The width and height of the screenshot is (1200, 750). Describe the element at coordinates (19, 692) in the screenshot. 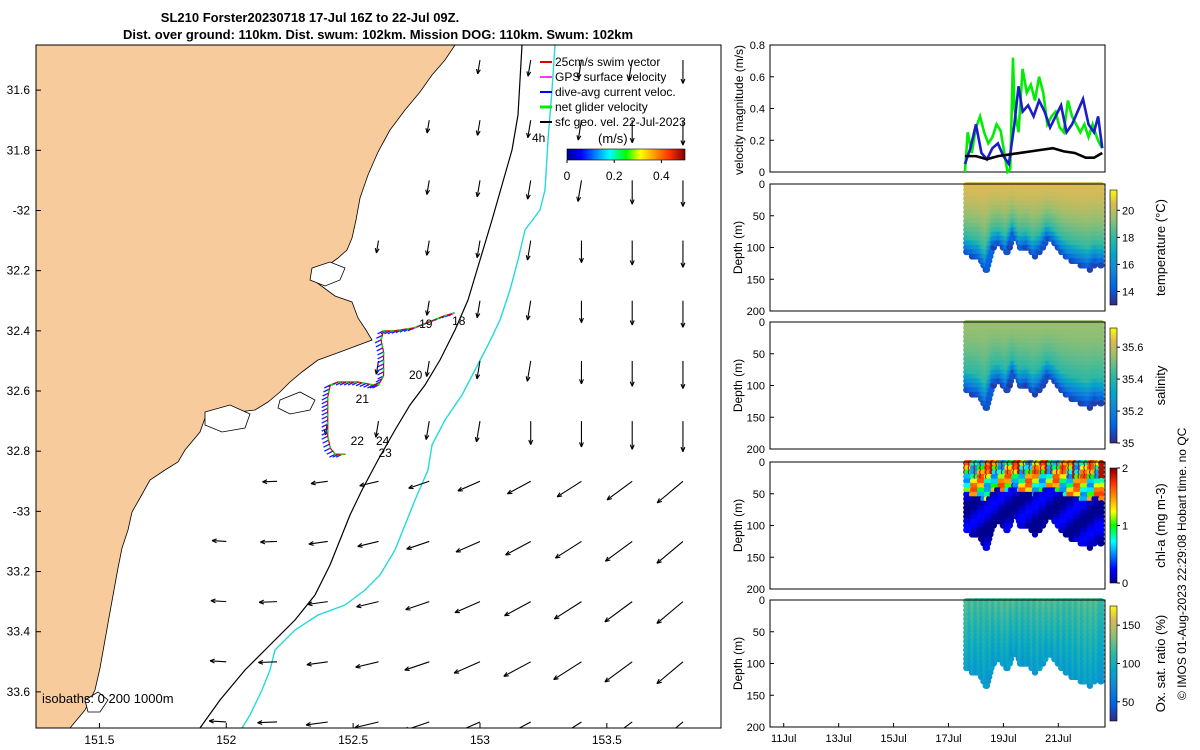

I see `map-y-tick-label: 33.6` at that location.